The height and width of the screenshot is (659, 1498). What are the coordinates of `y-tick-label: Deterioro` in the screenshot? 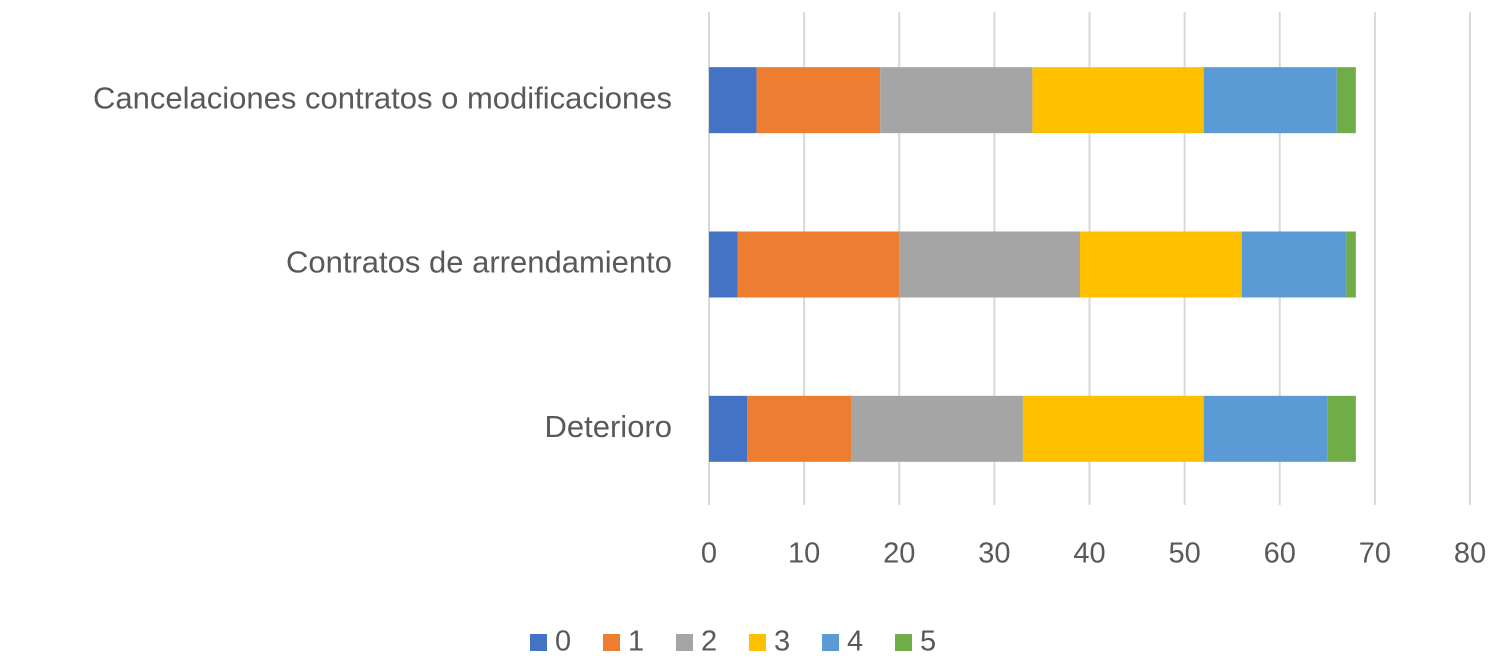 It's located at (609, 426).